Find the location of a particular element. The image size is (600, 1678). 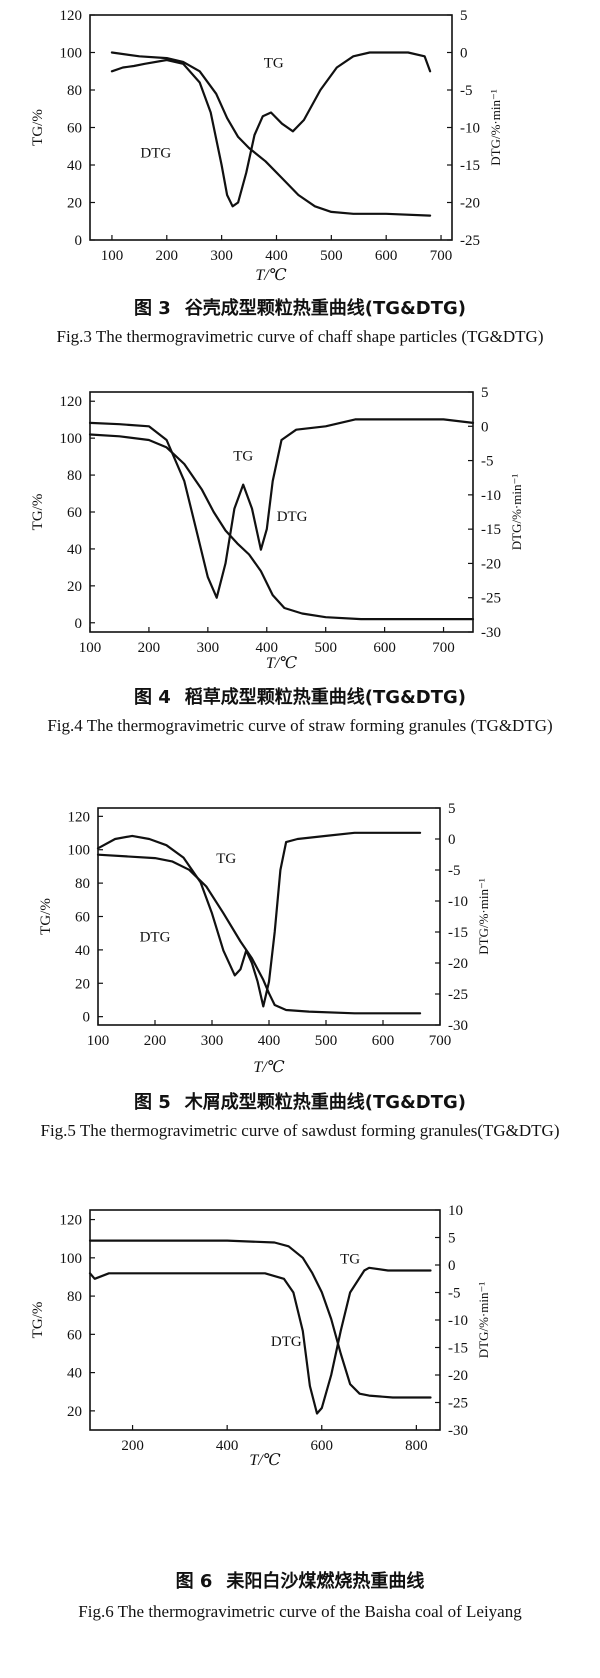

plot-frame is located at coordinates (271, 127).